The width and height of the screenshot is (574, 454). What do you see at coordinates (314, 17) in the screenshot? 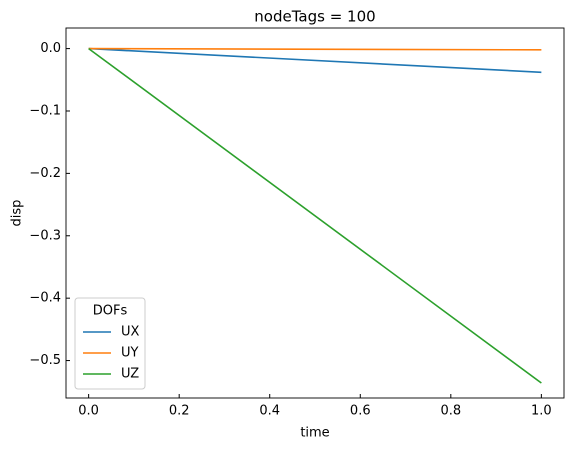
I see `chart-title: nodeTags = 100` at bounding box center [314, 17].